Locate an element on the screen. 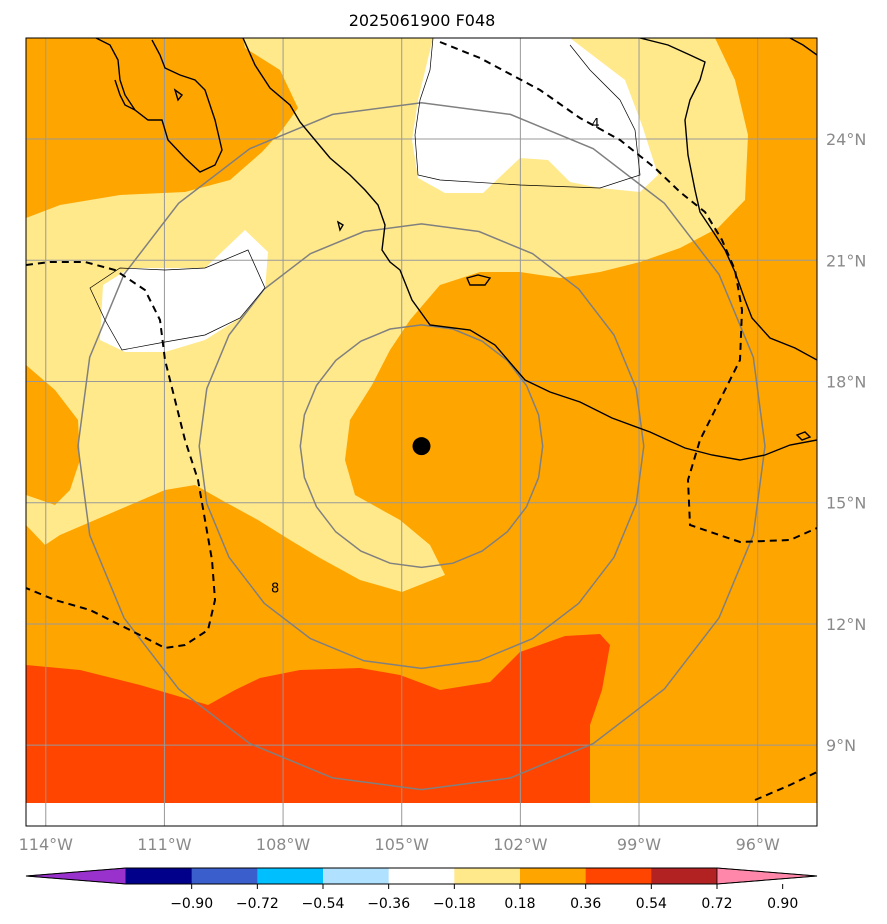 This screenshot has width=887, height=924. lon-tick-label-3: 105°W is located at coordinates (402, 844).